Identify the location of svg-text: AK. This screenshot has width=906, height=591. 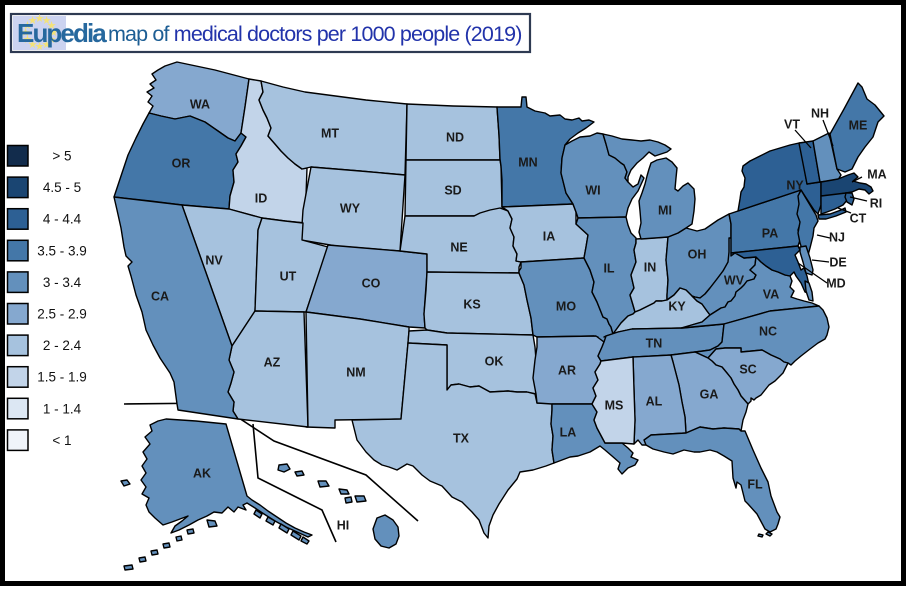
(202, 474).